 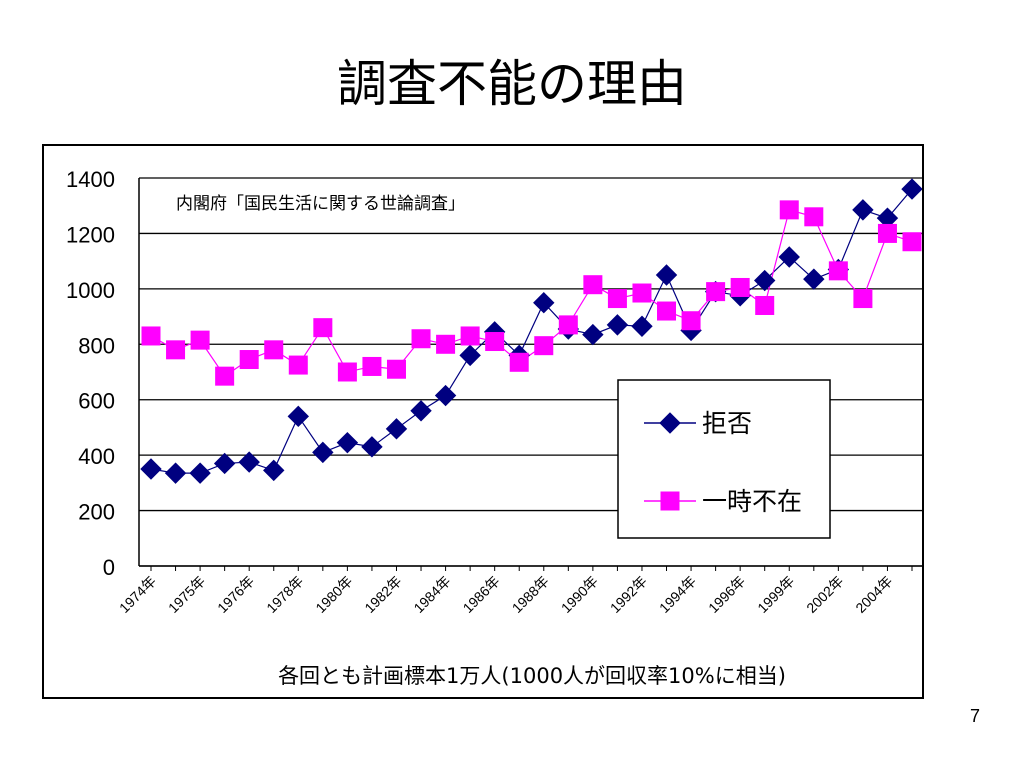 What do you see at coordinates (186, 594) in the screenshot?
I see `x-tick-label: 1975年` at bounding box center [186, 594].